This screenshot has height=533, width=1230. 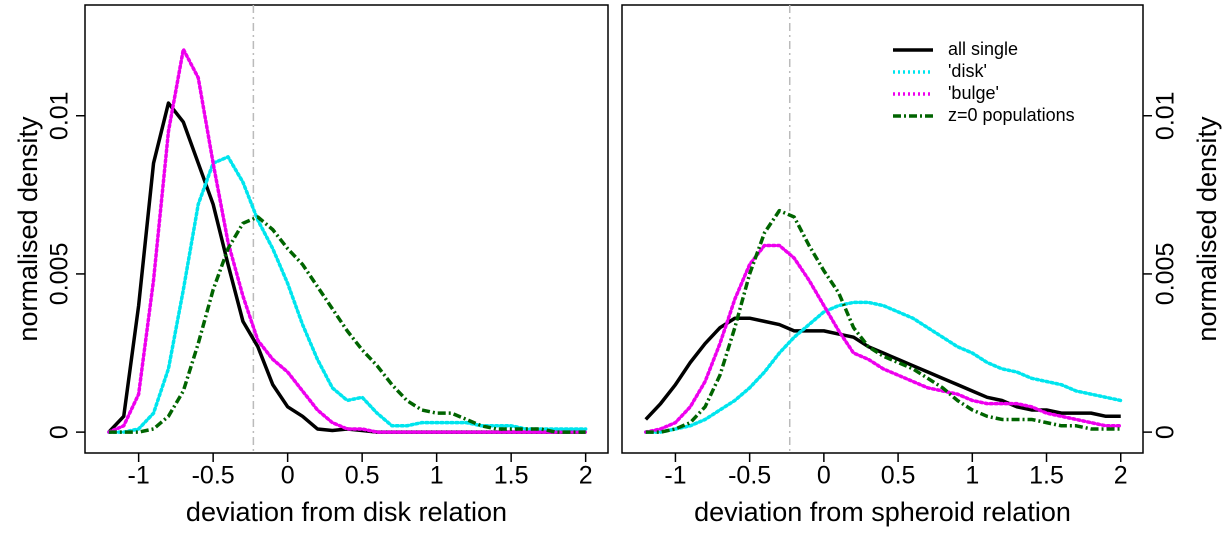 What do you see at coordinates (973, 93) in the screenshot?
I see `legend-label: 'bulge'` at bounding box center [973, 93].